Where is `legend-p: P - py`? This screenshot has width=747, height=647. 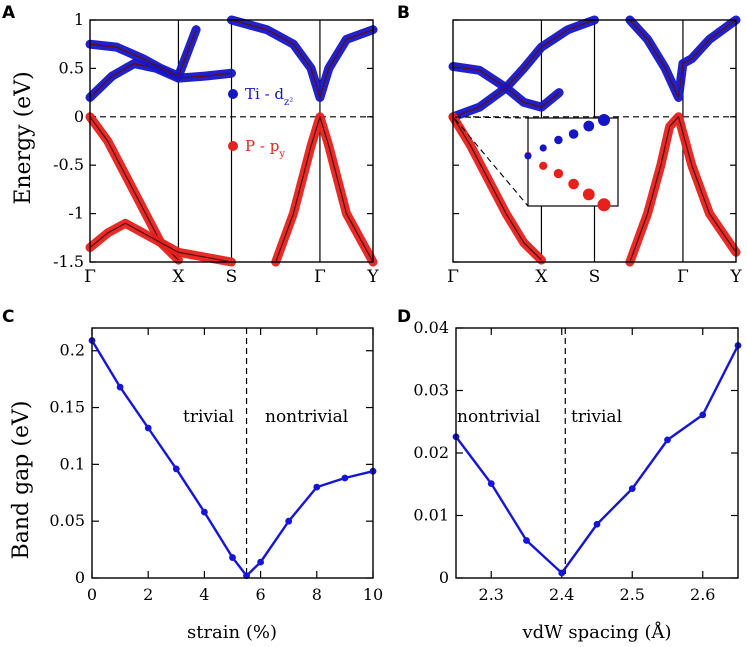
legend-p: P - py is located at coordinates (256, 148).